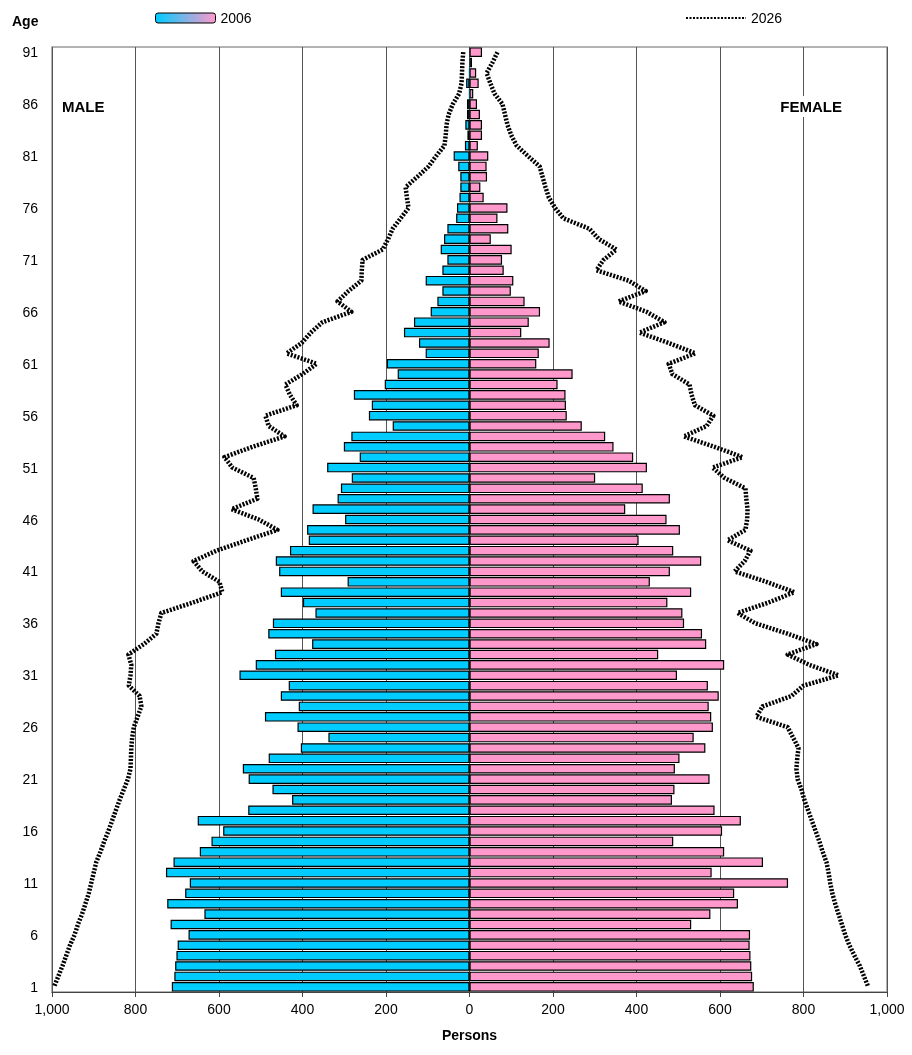  I want to click on y-tick-label: 46, so click(30, 519).